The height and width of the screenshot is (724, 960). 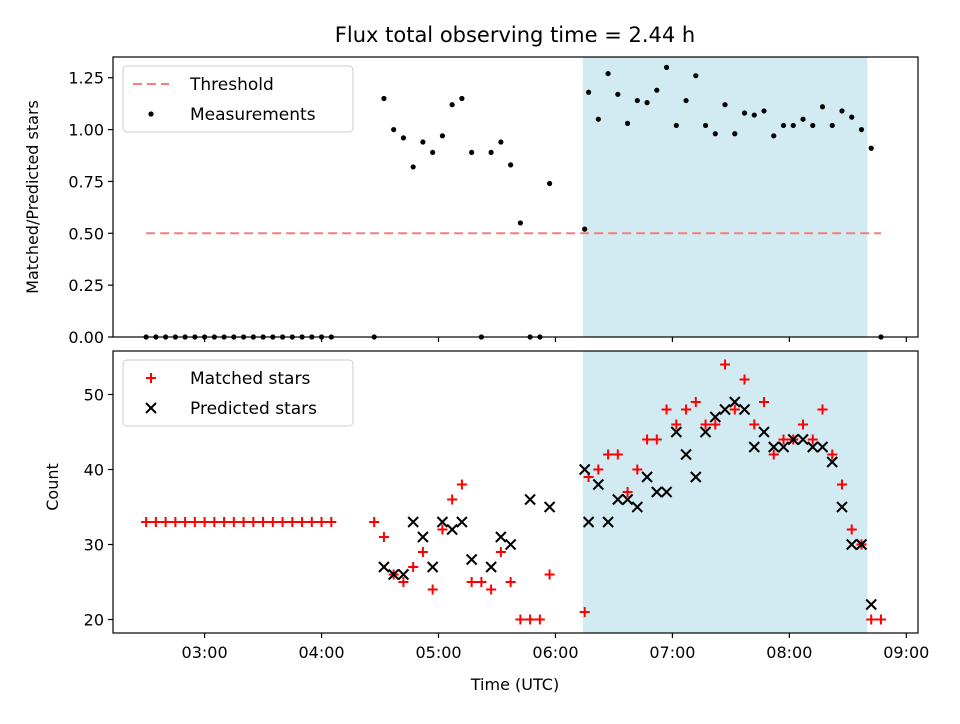 I want to click on y-tick-label: 30, so click(x=94, y=545).